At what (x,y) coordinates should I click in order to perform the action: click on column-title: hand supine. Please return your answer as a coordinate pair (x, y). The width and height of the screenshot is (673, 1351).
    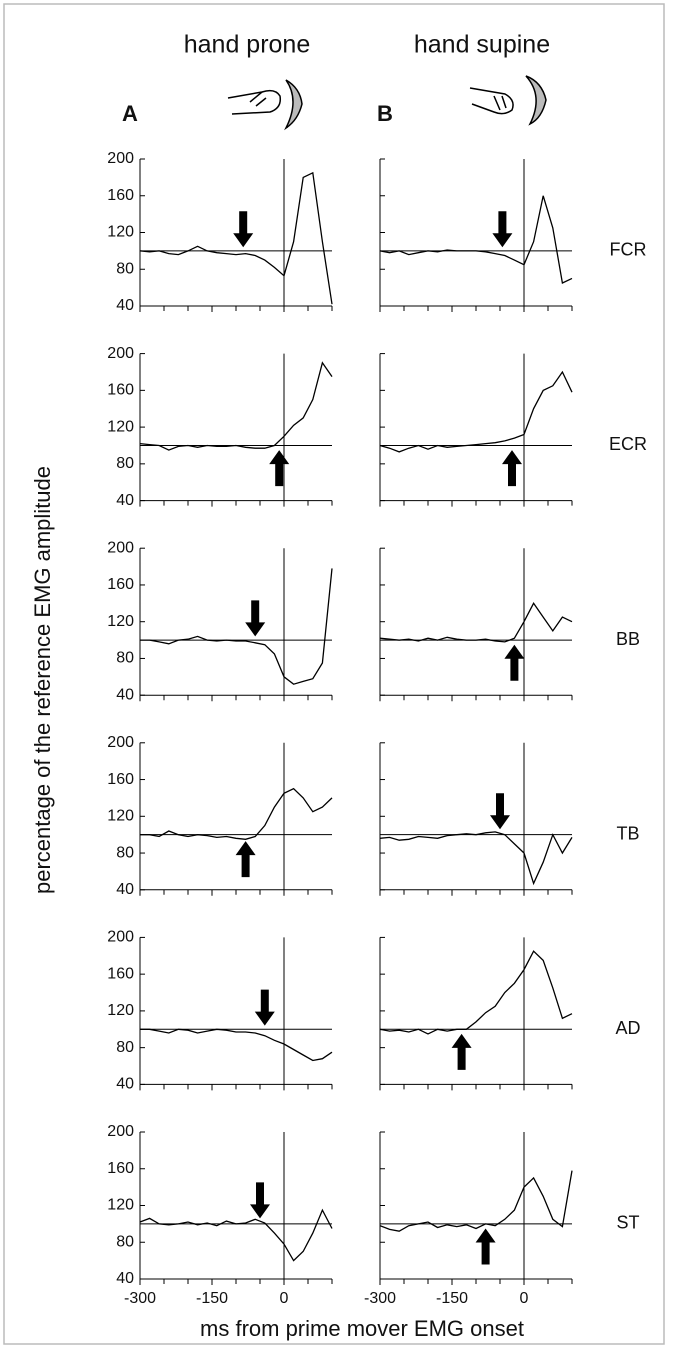
    Looking at the image, I should click on (482, 45).